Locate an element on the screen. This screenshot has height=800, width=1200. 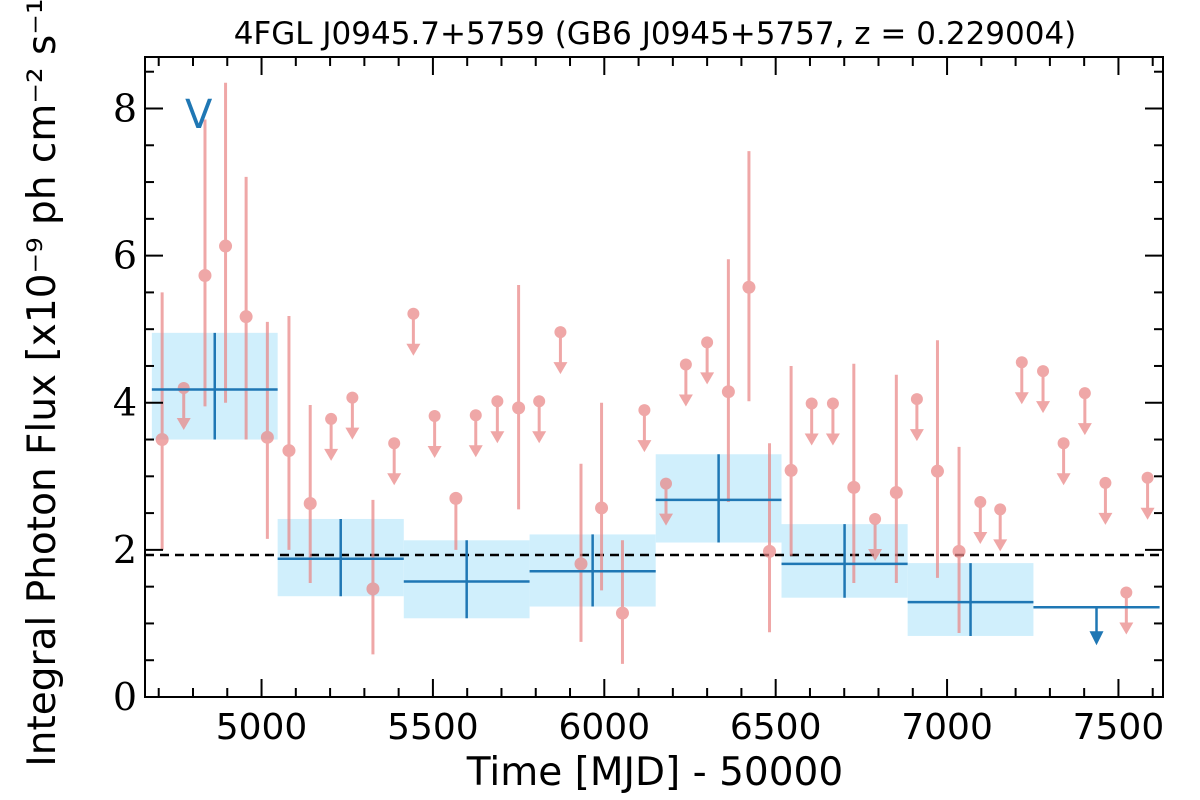
x-tick-label: 7500 is located at coordinates (1119, 727).